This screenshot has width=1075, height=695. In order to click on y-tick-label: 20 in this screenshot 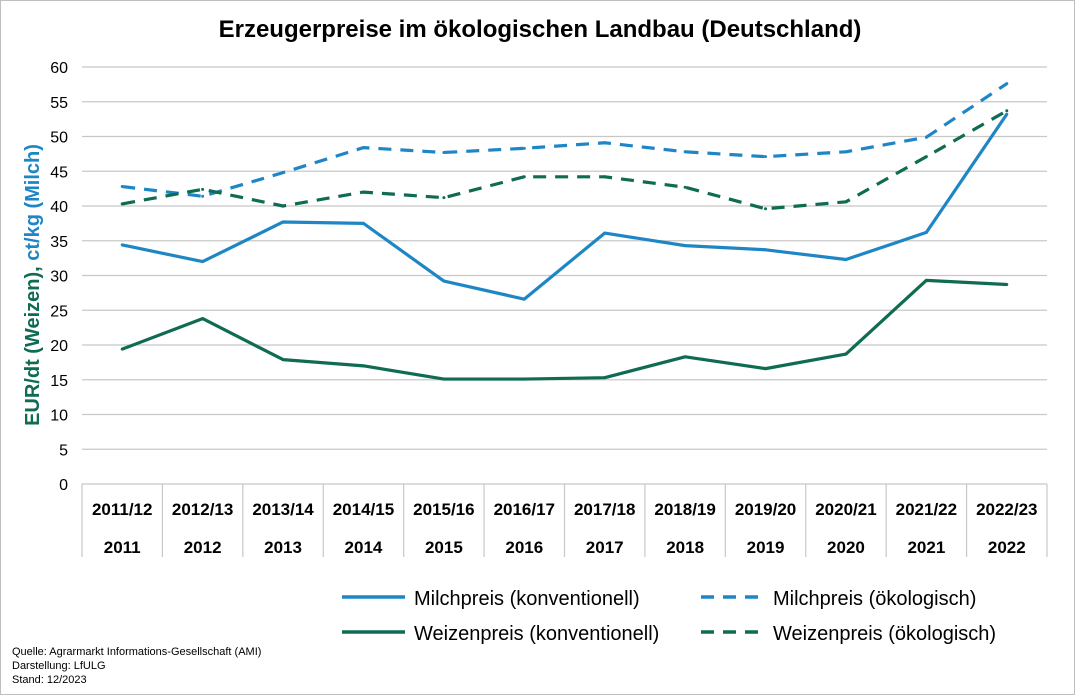, I will do `click(59, 346)`.